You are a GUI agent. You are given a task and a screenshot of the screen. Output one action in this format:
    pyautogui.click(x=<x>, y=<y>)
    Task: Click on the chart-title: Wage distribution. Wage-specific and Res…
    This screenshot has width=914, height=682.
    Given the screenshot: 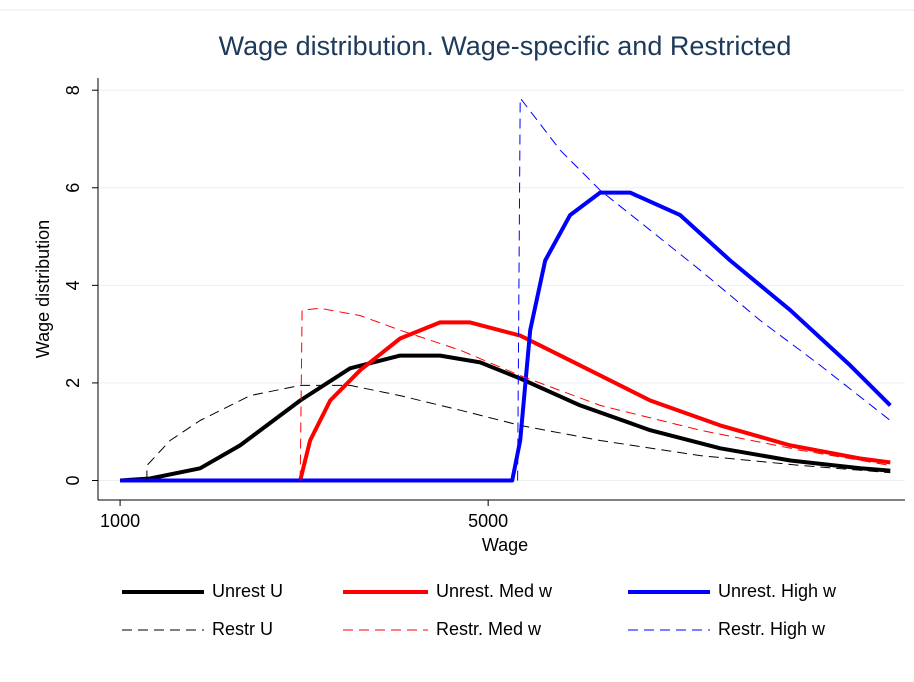 What is the action you would take?
    pyautogui.click(x=505, y=46)
    